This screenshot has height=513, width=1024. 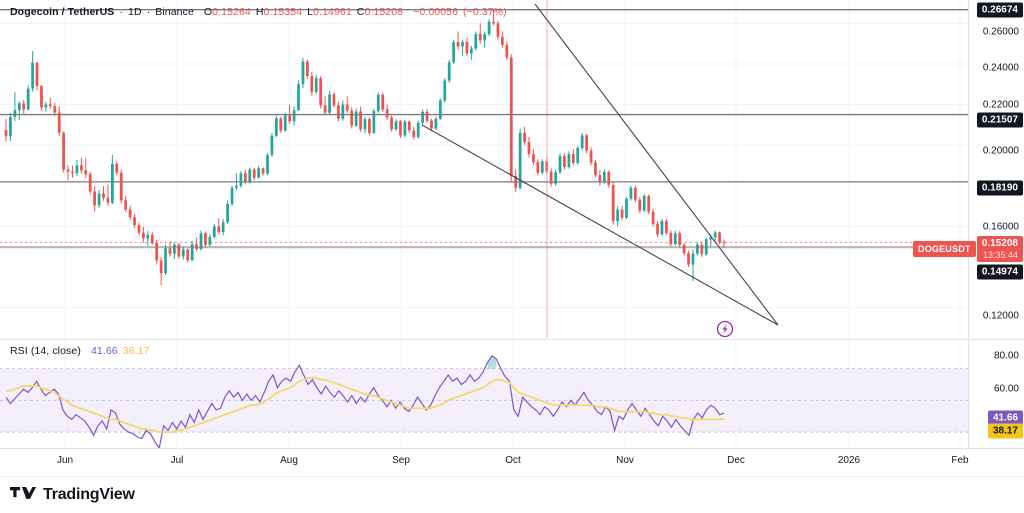 I want to click on legend-exchange: Binance, so click(x=174, y=12).